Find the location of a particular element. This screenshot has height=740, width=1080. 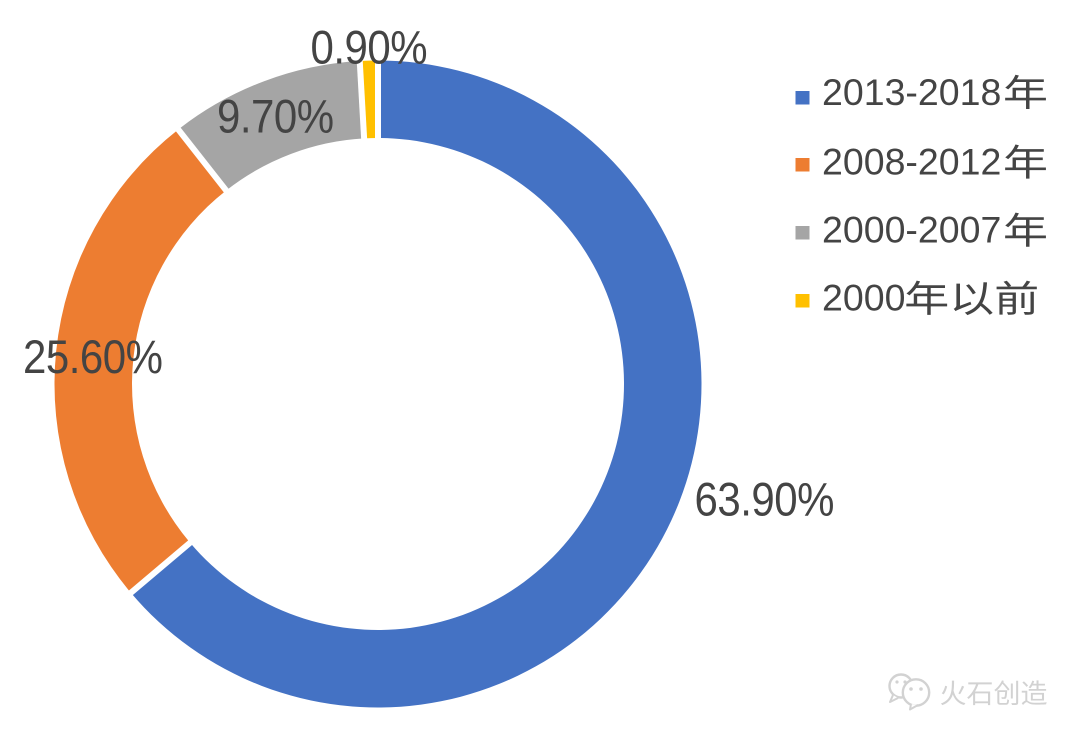

svg-text: 2013-2018 is located at coordinates (911, 92).